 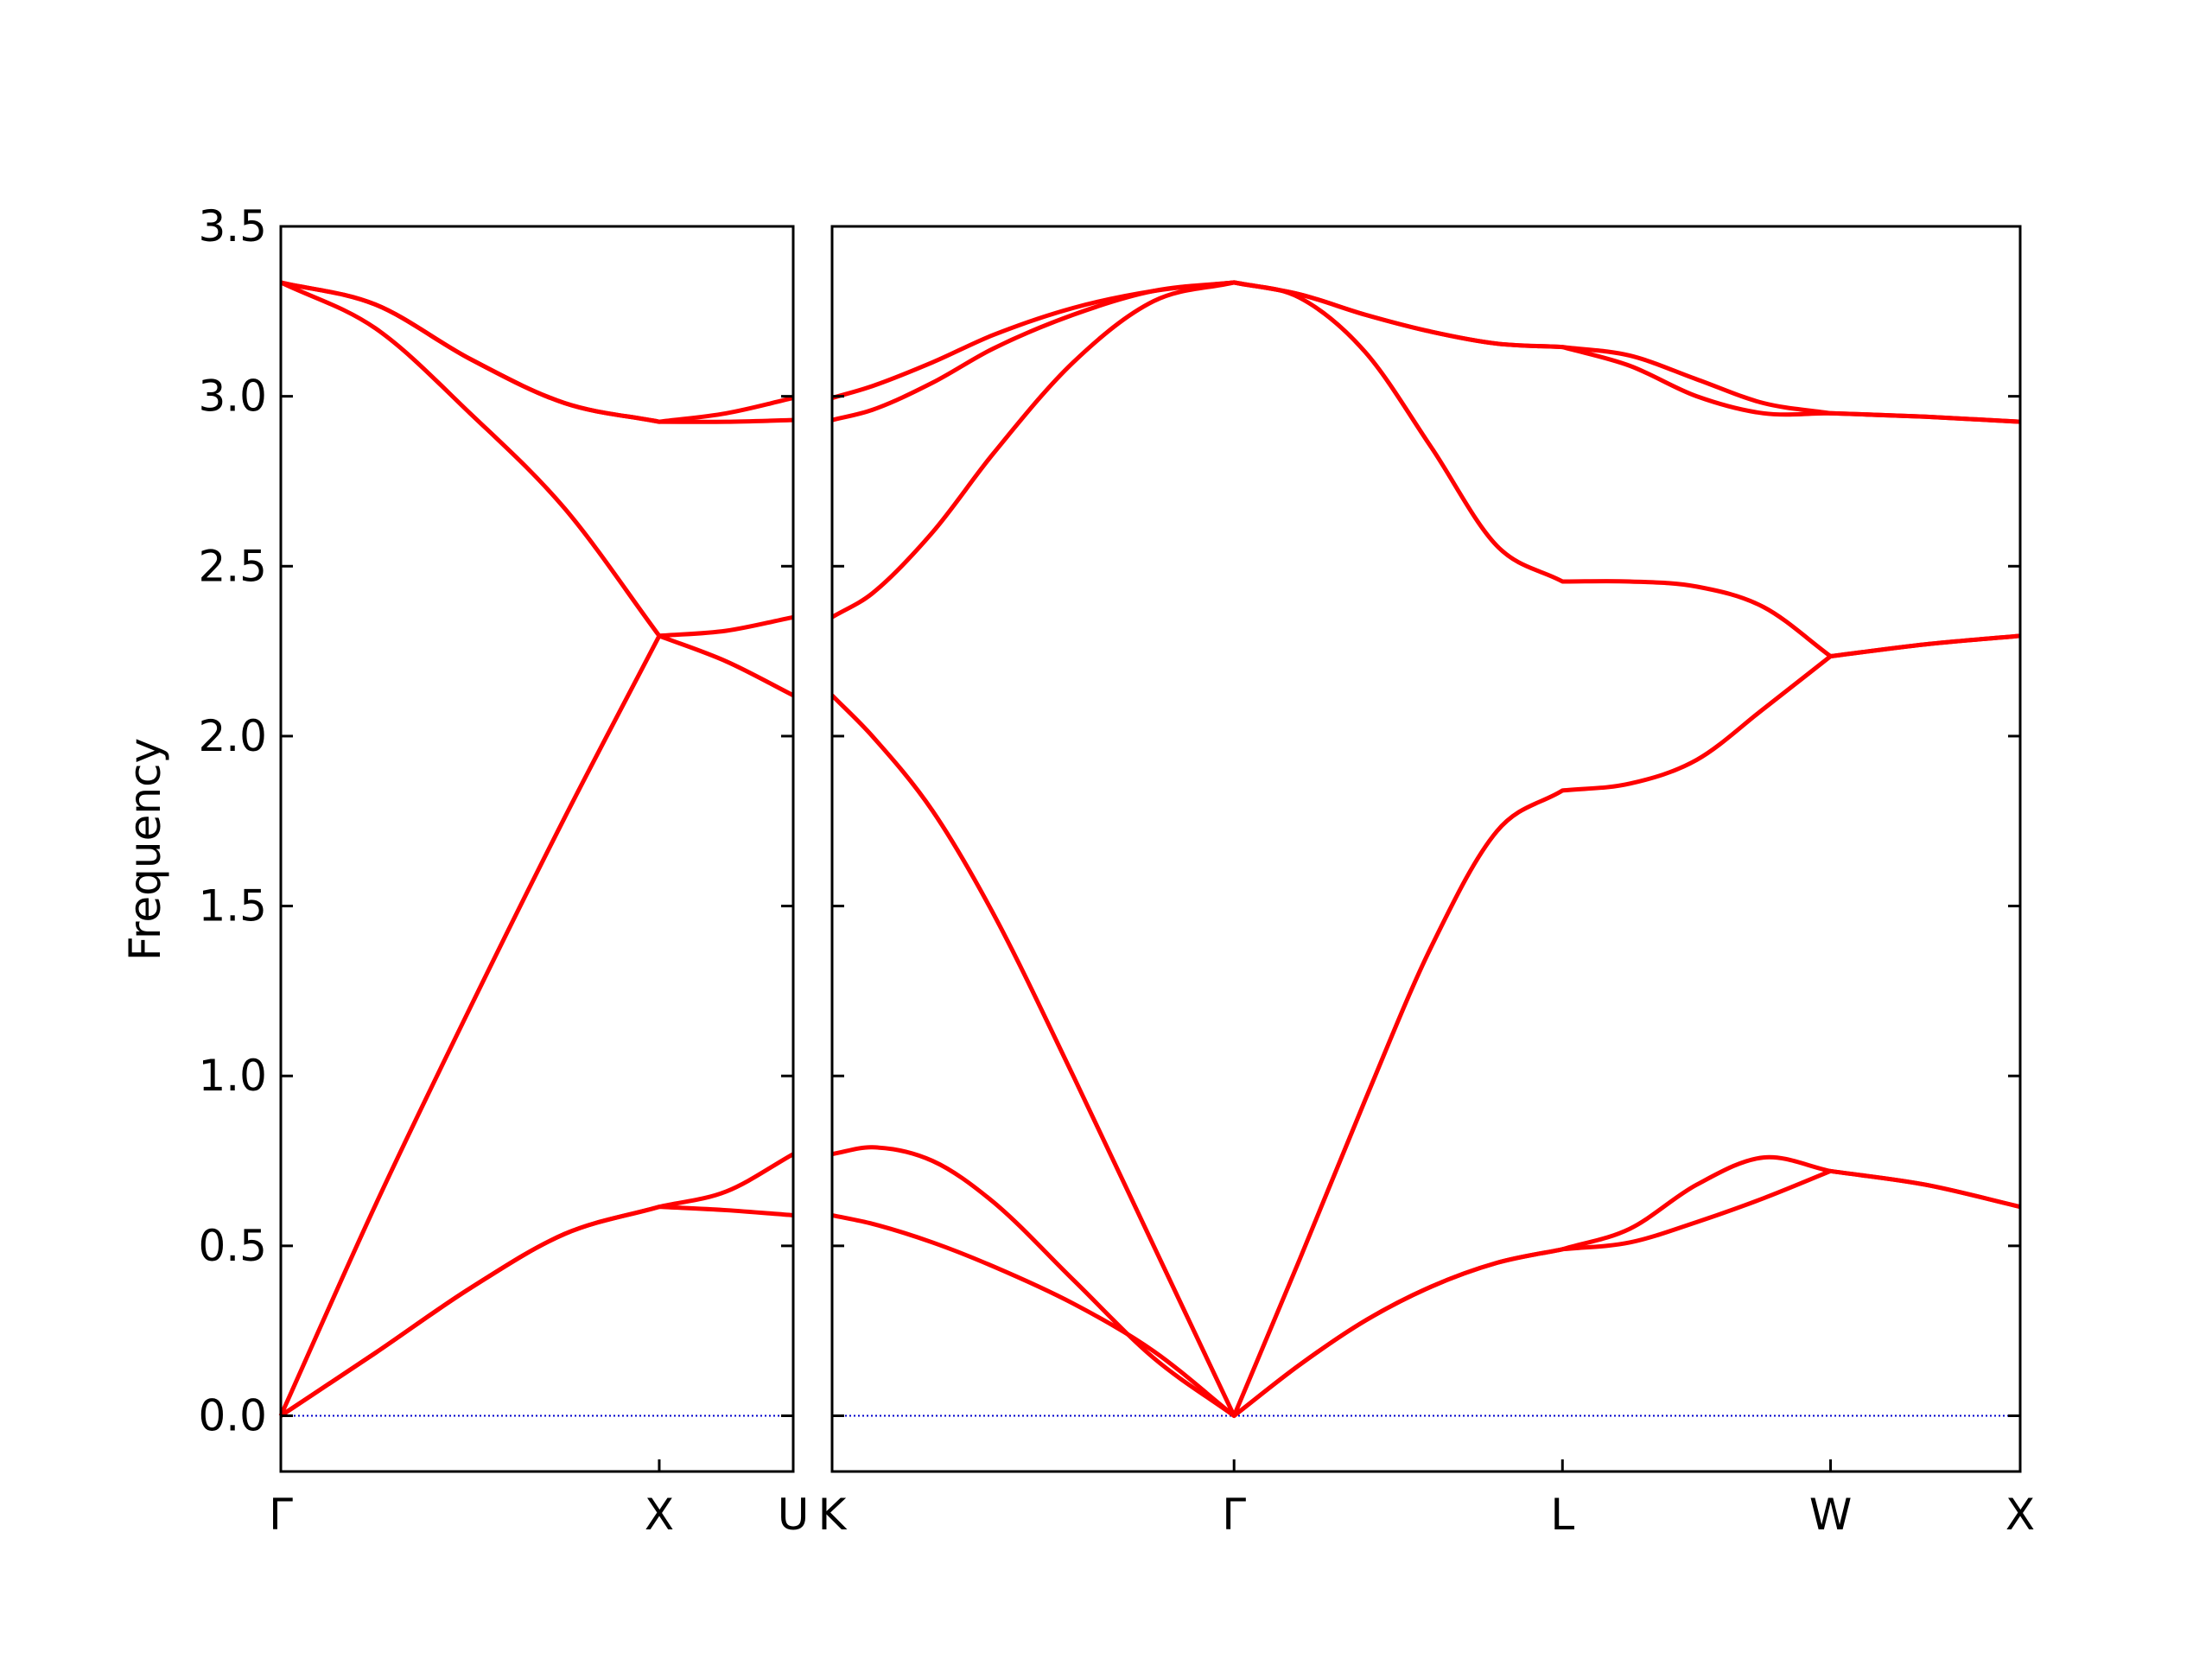 I want to click on x-tick-label: L, so click(x=1562, y=1515).